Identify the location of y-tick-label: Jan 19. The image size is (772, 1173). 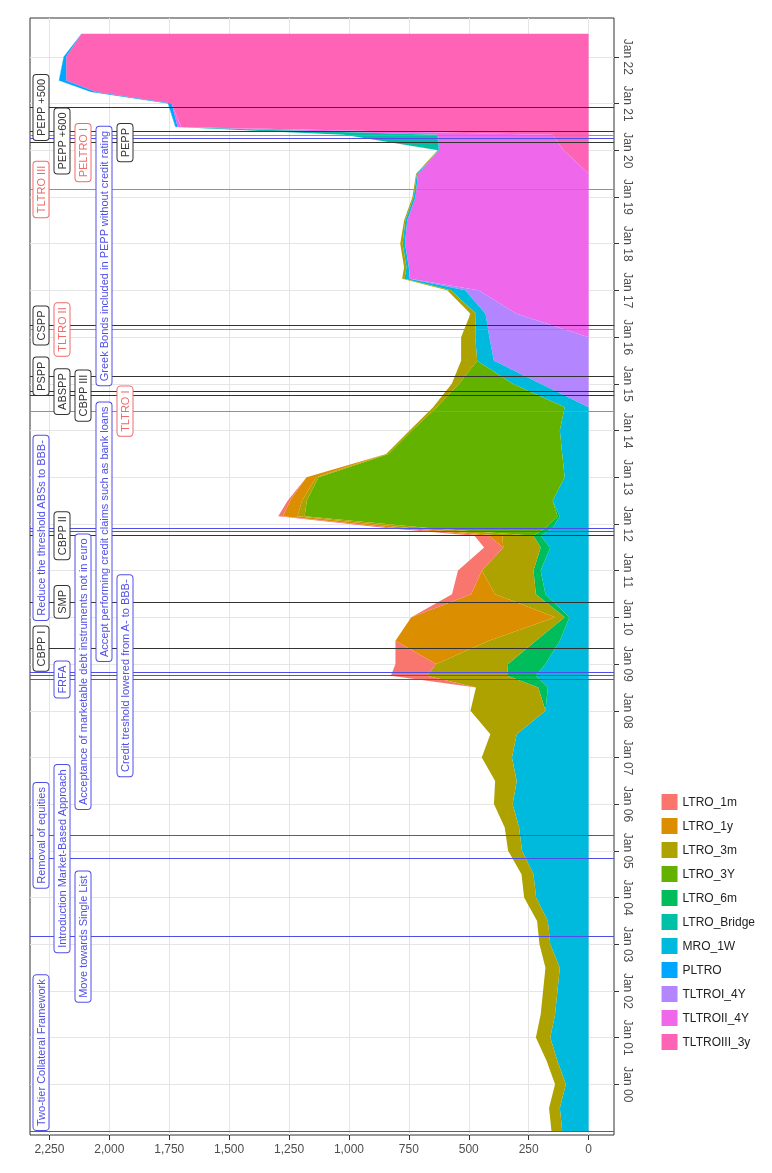
(628, 197).